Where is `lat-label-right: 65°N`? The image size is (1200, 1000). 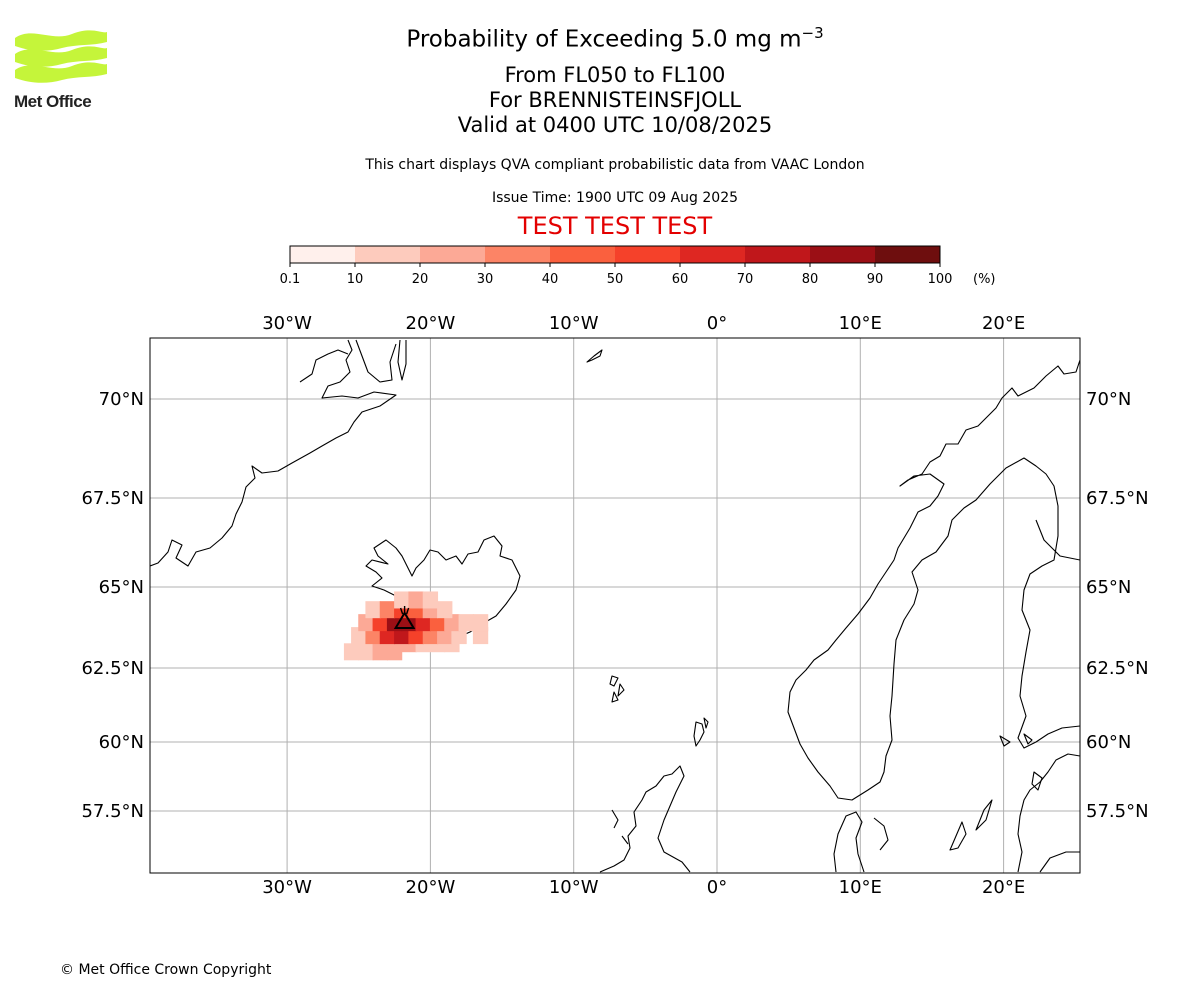 lat-label-right: 65°N is located at coordinates (1108, 587).